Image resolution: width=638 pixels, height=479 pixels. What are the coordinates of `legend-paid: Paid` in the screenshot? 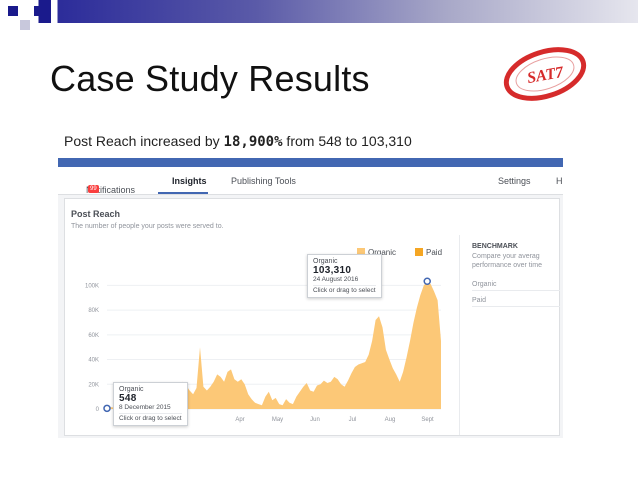 It's located at (428, 252).